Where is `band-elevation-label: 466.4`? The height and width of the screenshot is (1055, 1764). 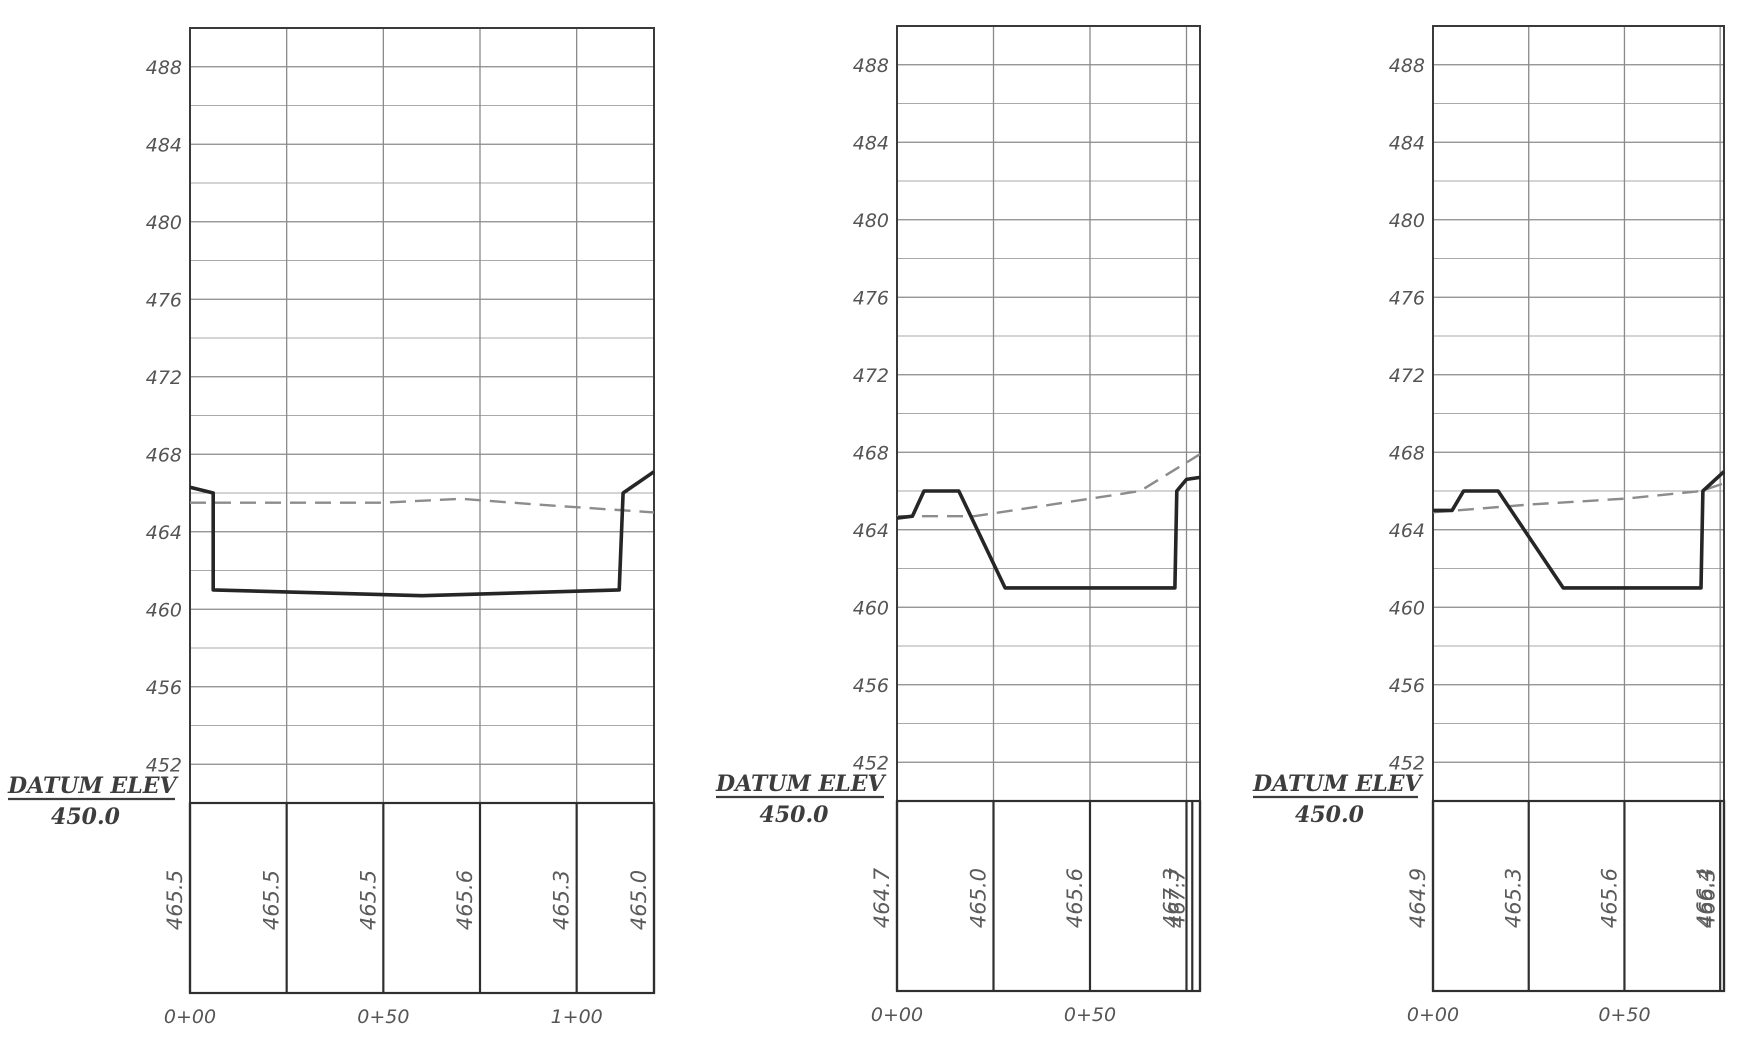 band-elevation-label: 466.4 is located at coordinates (1705, 898).